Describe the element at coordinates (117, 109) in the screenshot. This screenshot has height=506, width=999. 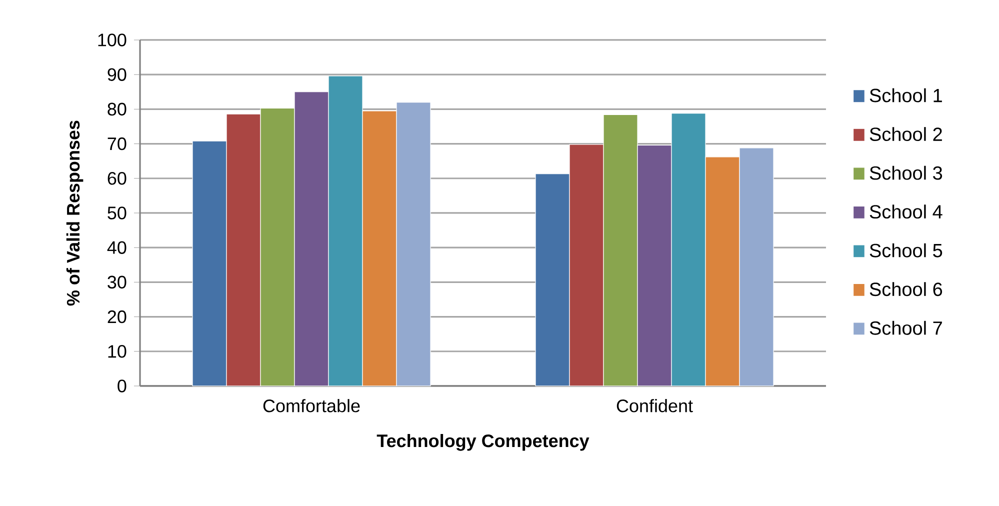
I see `y-tick-label: 80` at that location.